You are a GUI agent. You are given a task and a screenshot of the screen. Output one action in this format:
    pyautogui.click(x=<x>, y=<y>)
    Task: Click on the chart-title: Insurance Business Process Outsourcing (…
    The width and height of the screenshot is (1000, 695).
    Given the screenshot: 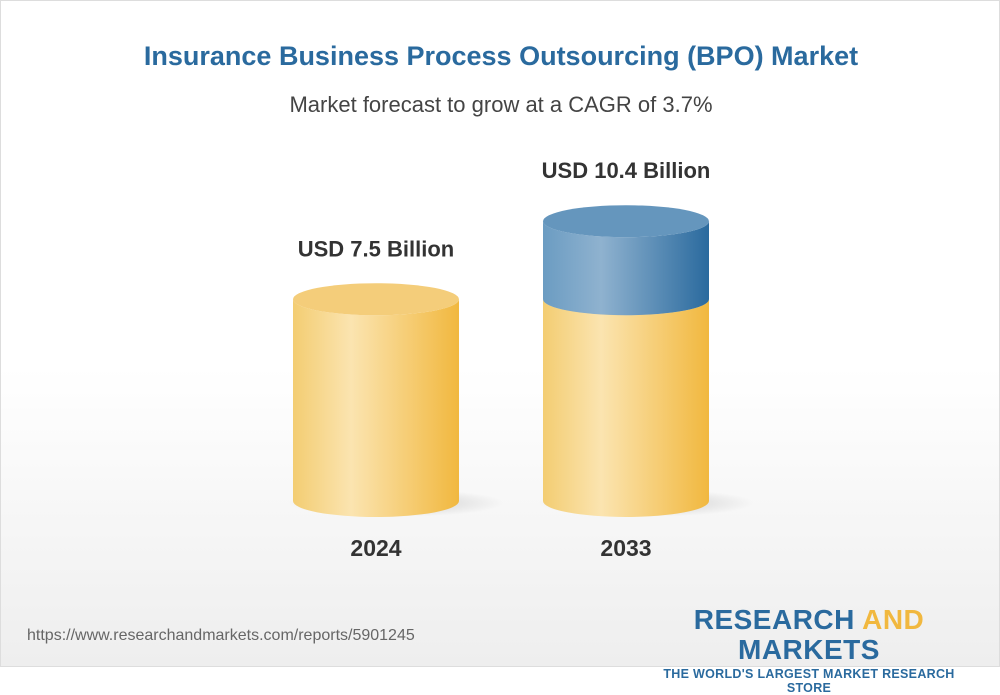 What is the action you would take?
    pyautogui.click(x=501, y=56)
    